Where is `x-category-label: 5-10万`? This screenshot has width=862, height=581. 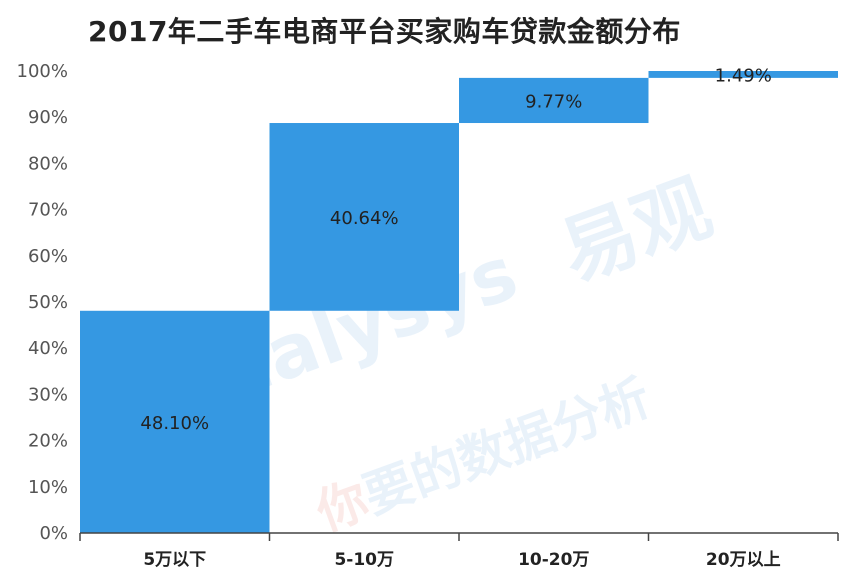 x-category-label: 5-10万 is located at coordinates (364, 560).